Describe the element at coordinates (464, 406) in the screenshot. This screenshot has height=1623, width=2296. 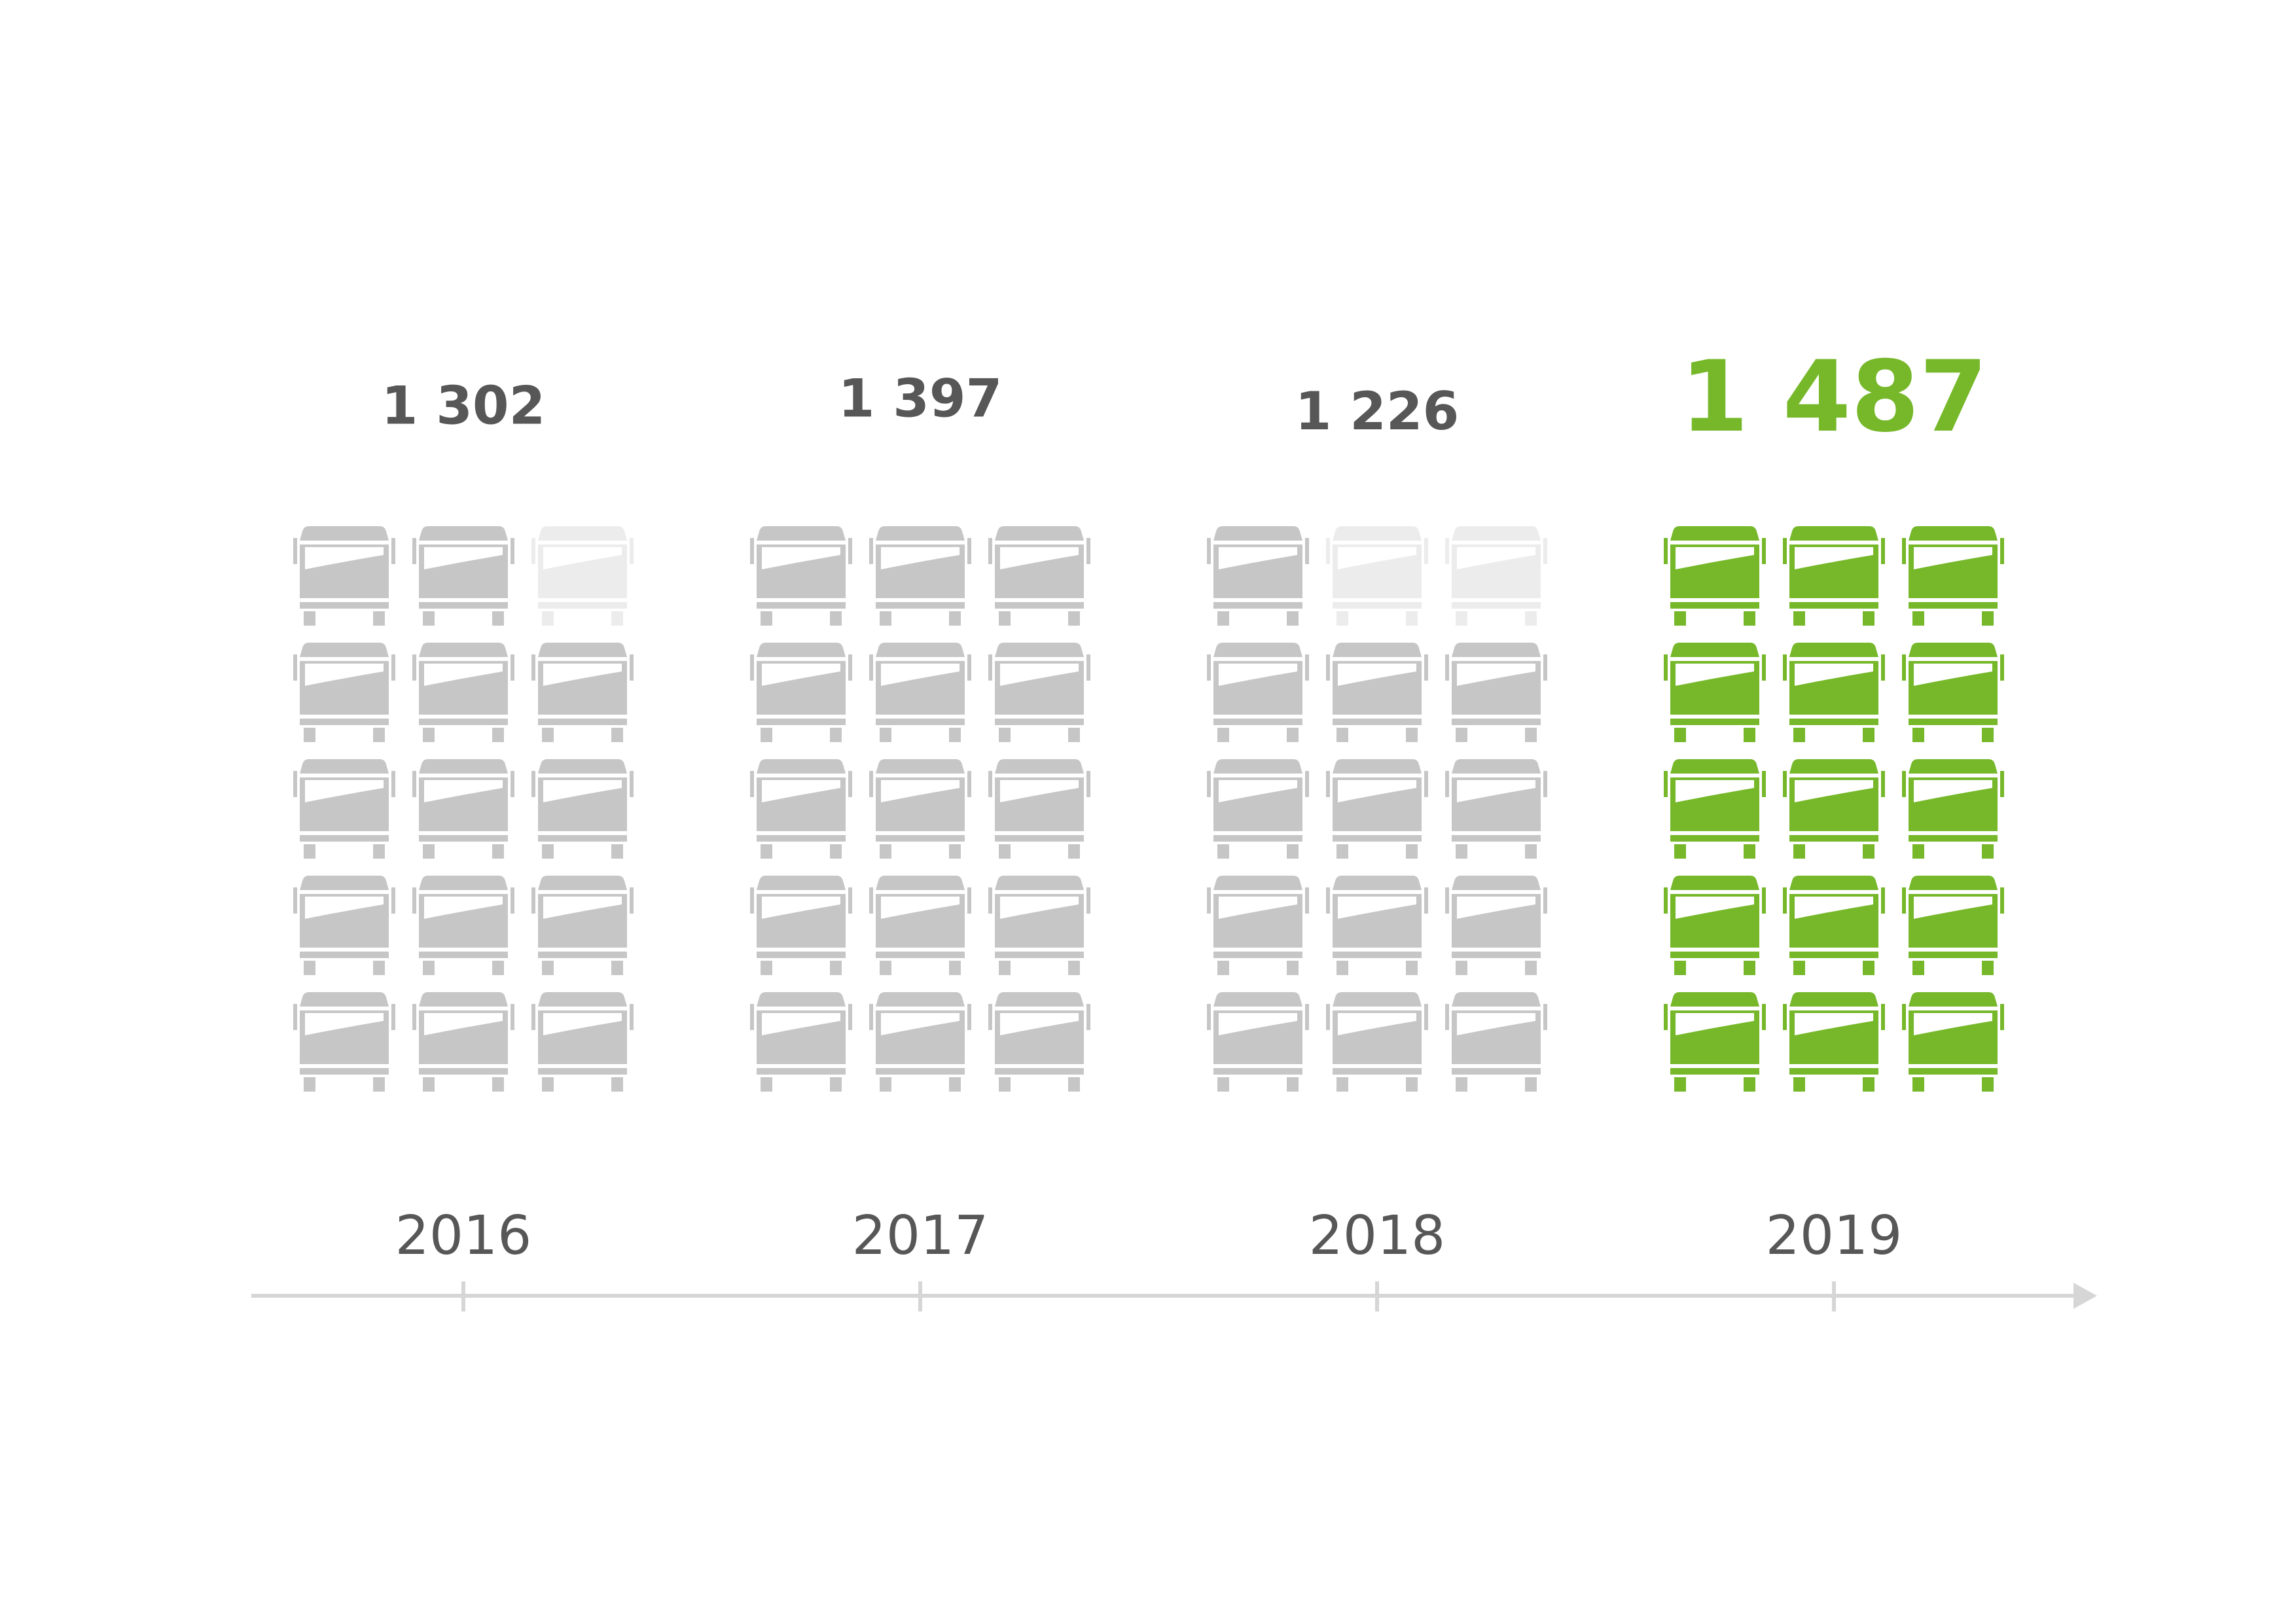
I see `value-label-2016: 1 302` at that location.